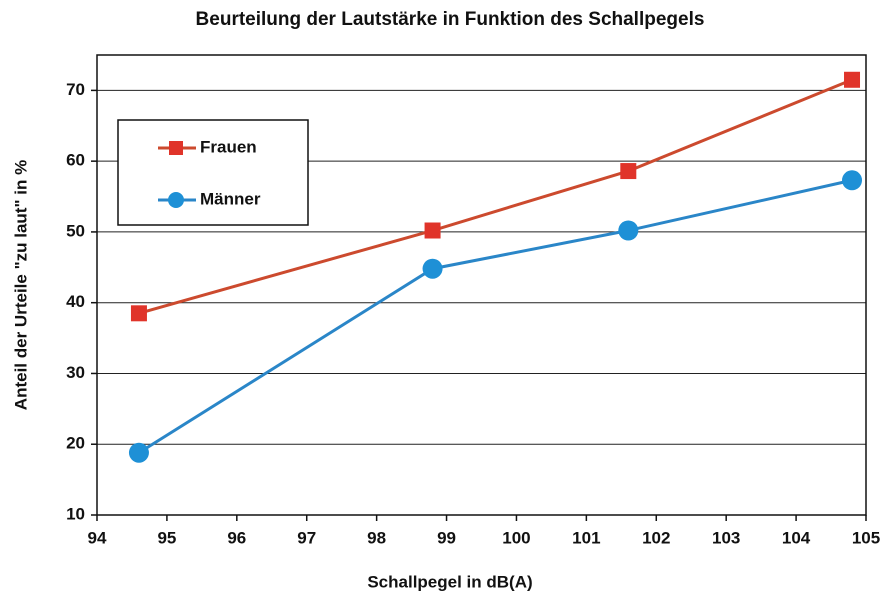 This screenshot has height=599, width=888. Describe the element at coordinates (449, 581) in the screenshot. I see `x-axis-label: Schallpegel in dB(A)` at that location.